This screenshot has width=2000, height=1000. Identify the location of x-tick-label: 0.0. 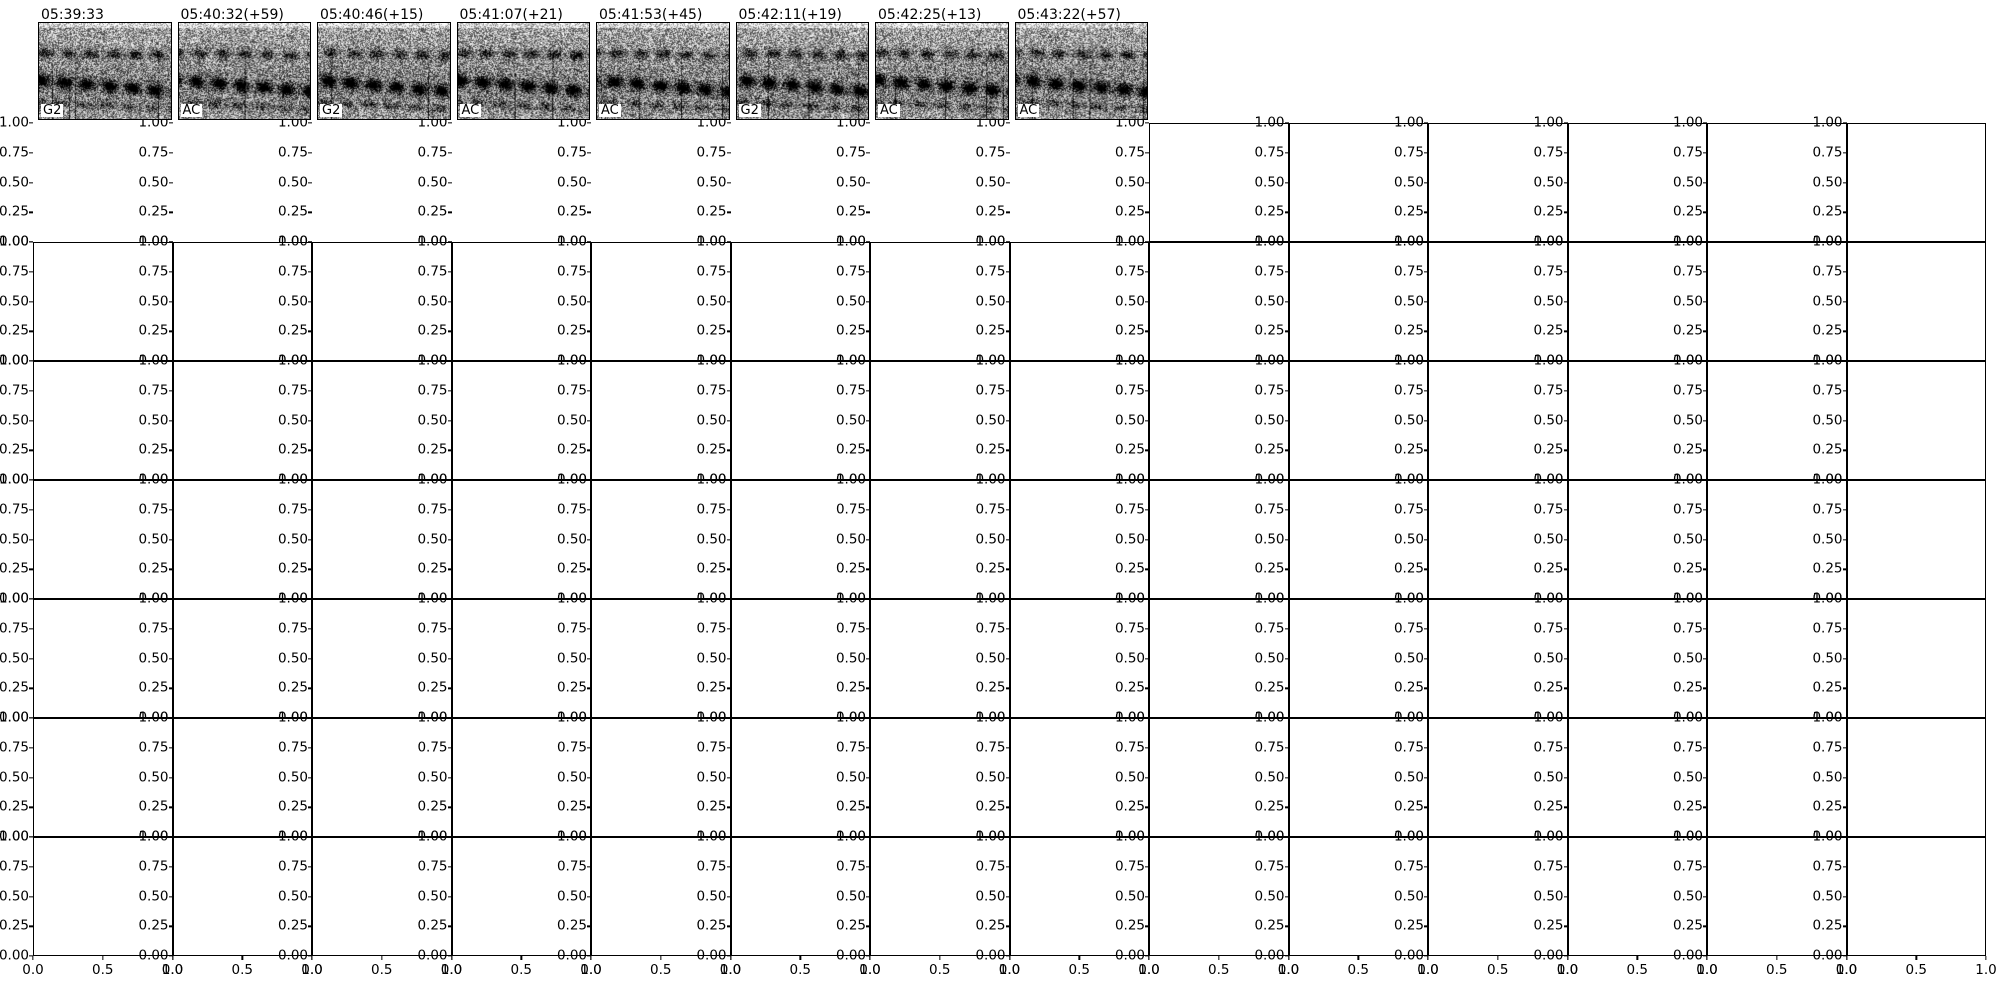
(172, 970).